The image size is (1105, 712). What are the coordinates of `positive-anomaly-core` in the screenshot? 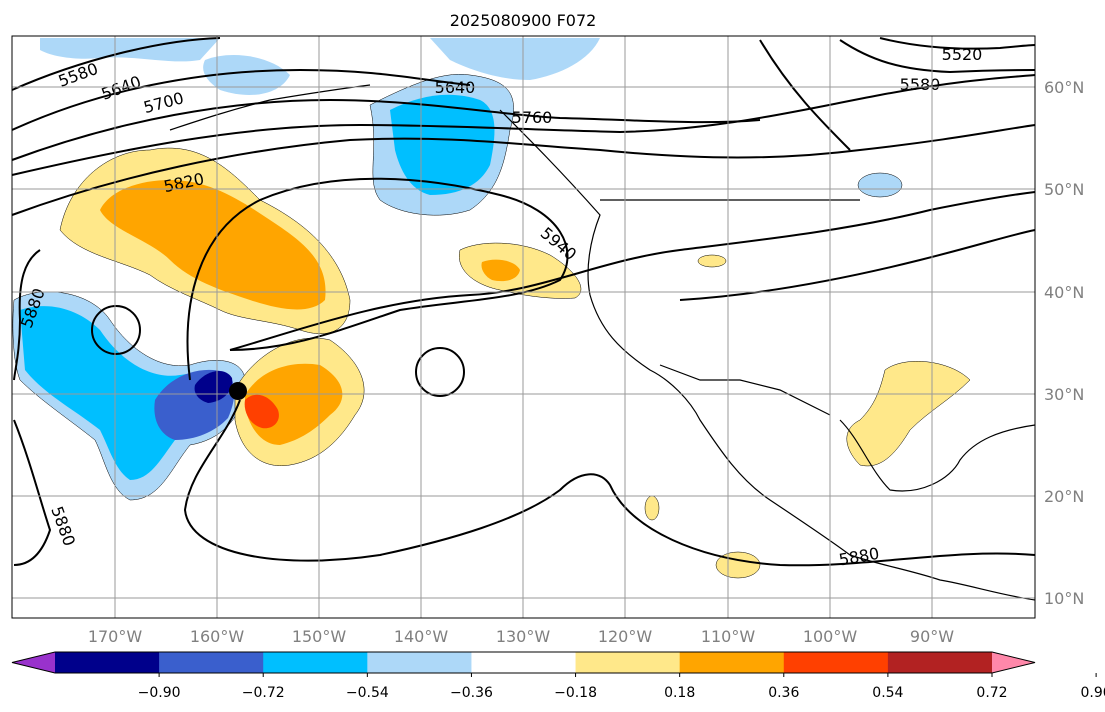 It's located at (213, 245).